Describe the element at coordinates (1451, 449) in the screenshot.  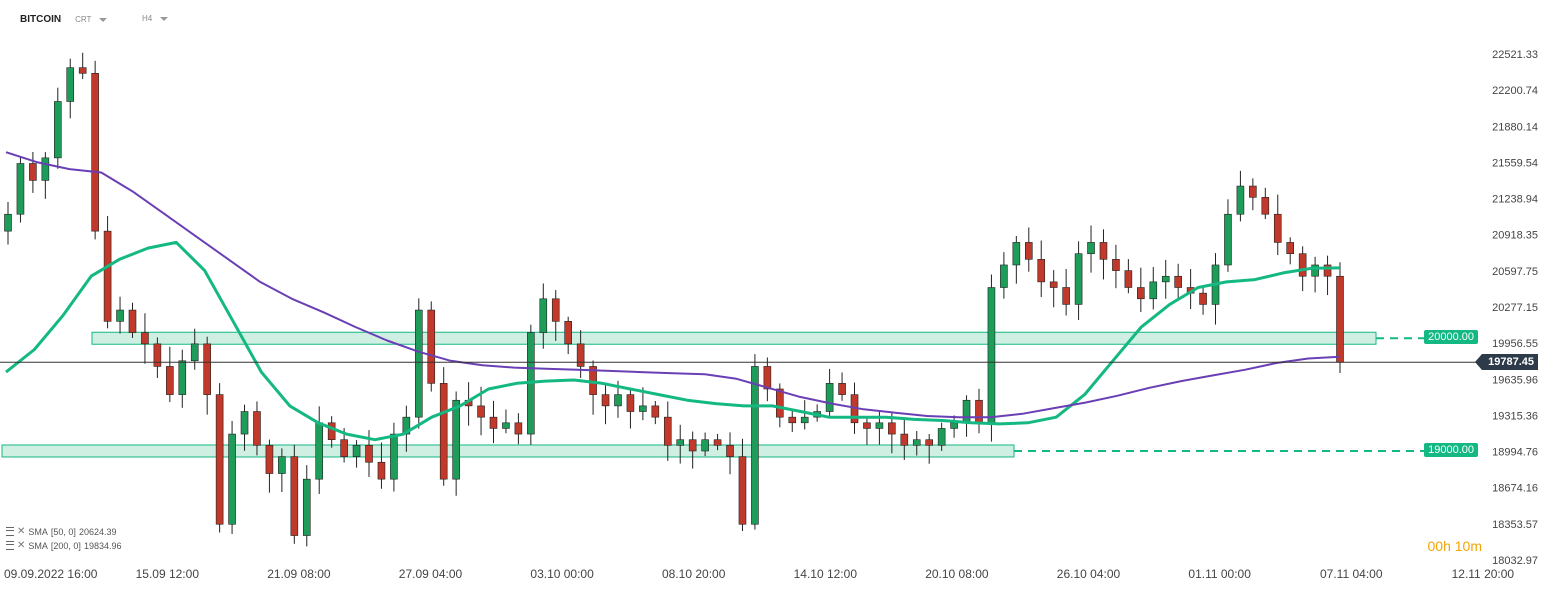
I see `level-tag-19000: 19000.00` at that location.